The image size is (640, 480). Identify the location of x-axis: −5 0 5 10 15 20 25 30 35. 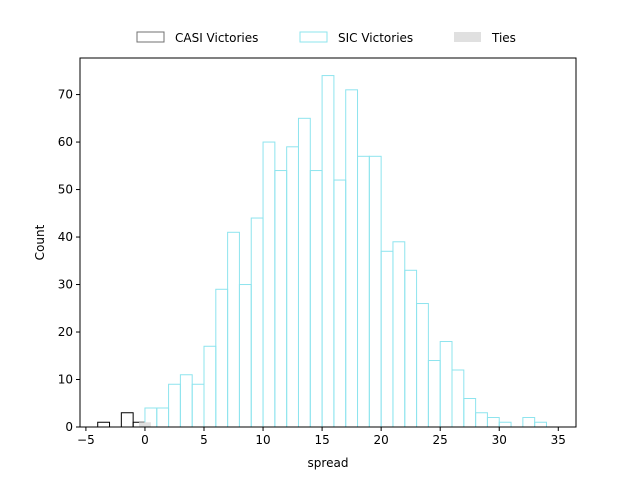
(321, 437).